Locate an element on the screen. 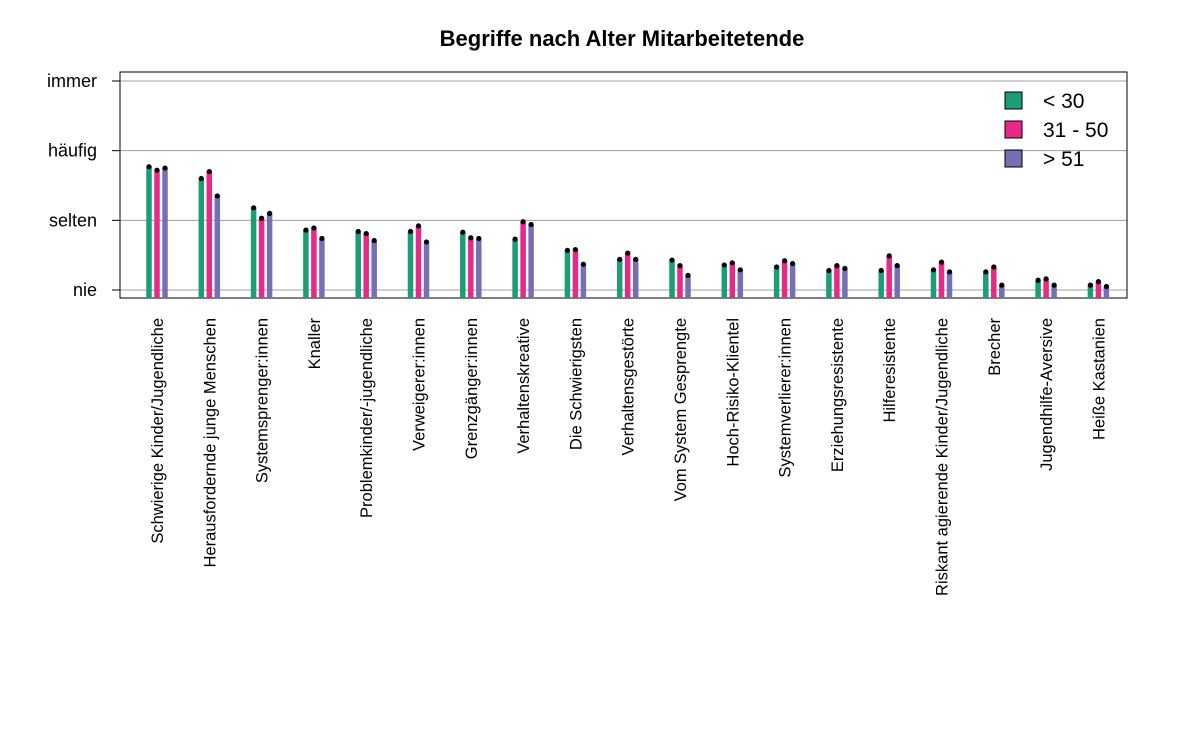 The width and height of the screenshot is (1200, 730). legend-label: > 51 is located at coordinates (1063, 159).